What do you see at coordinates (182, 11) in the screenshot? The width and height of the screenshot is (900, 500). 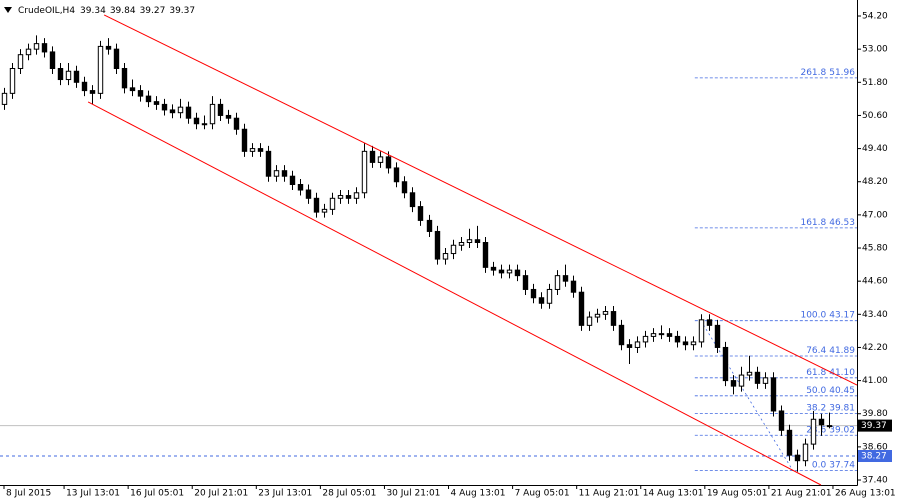 I see `header-close: 39.37` at bounding box center [182, 11].